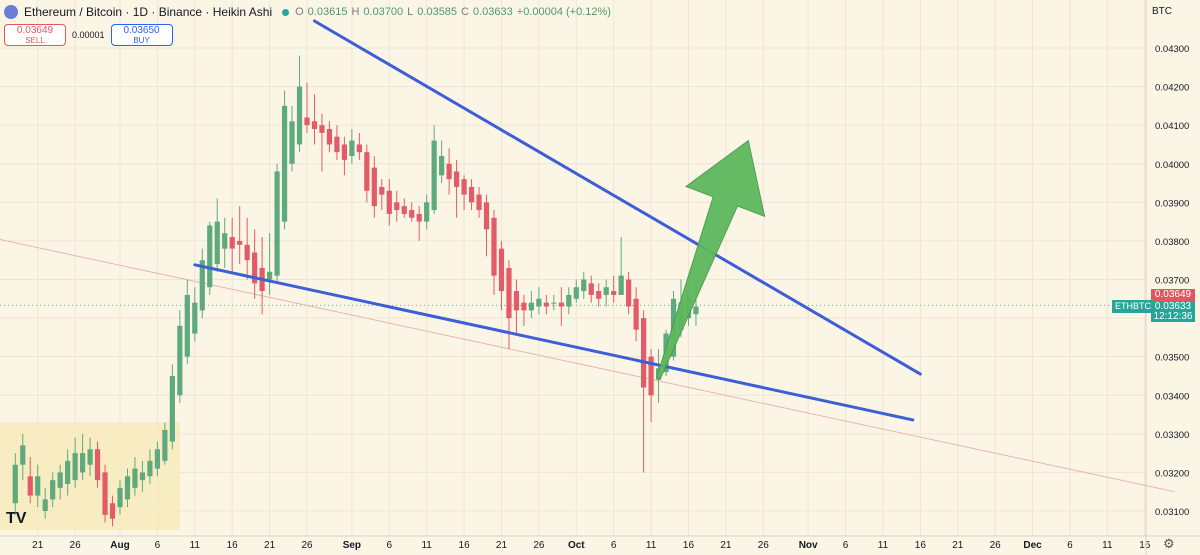 The image size is (1200, 555). I want to click on last-price-tag: 0.03633 12:12:36, so click(1173, 311).